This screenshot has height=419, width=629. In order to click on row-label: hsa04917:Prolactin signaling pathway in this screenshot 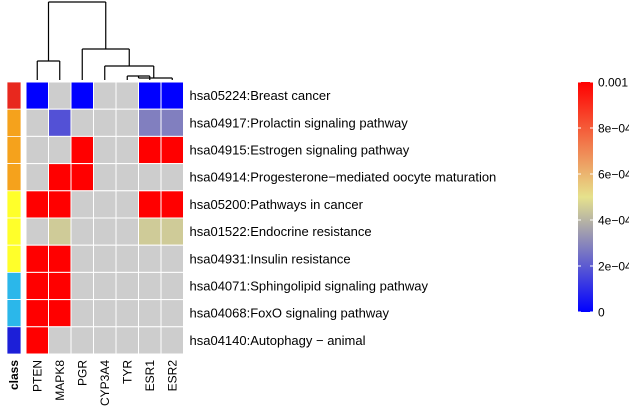, I will do `click(299, 122)`.